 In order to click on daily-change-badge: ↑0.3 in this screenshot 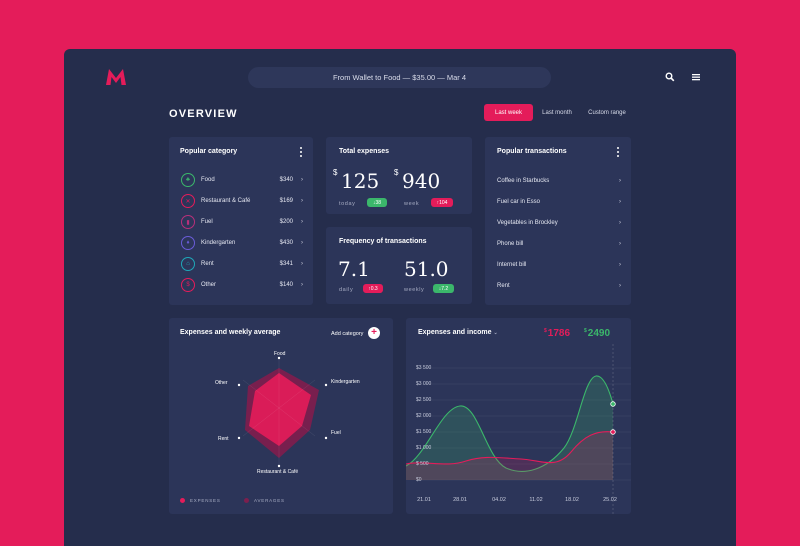, I will do `click(373, 288)`.